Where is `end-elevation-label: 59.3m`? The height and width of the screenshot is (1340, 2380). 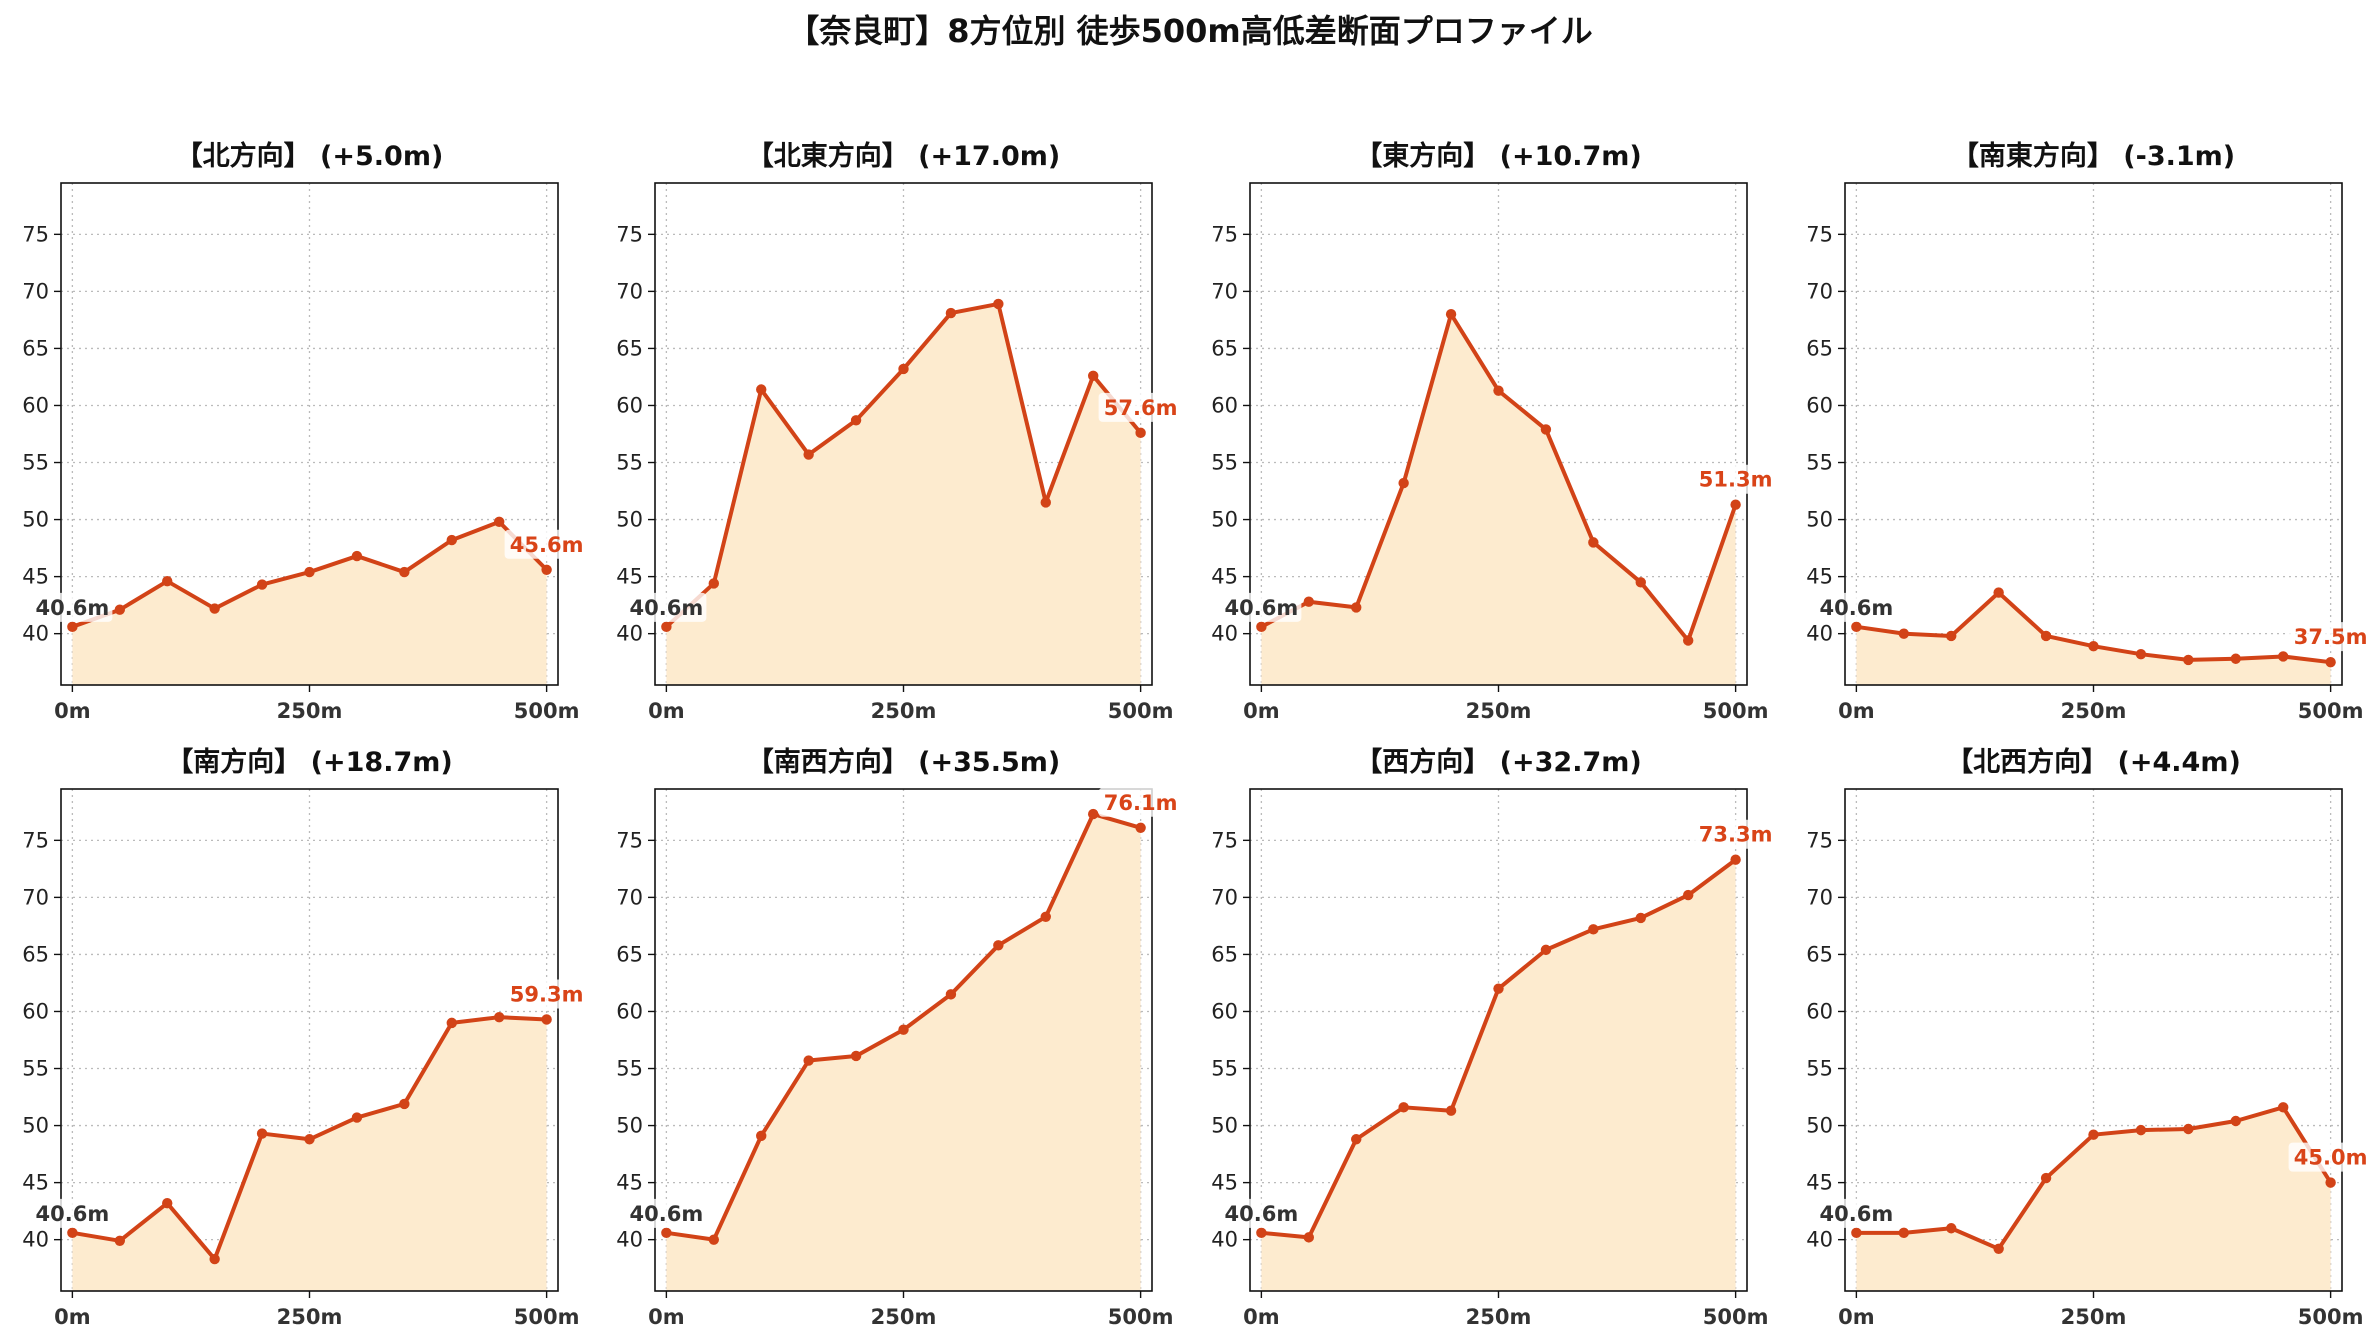 end-elevation-label: 59.3m is located at coordinates (547, 994).